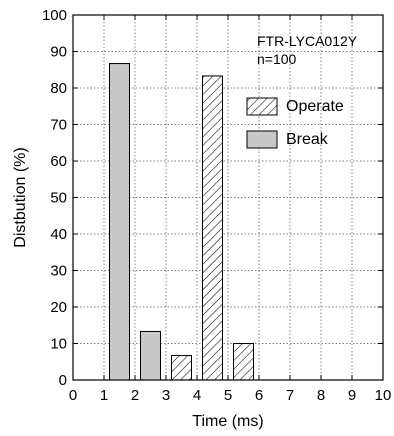 This screenshot has width=394, height=436. Describe the element at coordinates (58, 161) in the screenshot. I see `y-tick-label: 60` at that location.